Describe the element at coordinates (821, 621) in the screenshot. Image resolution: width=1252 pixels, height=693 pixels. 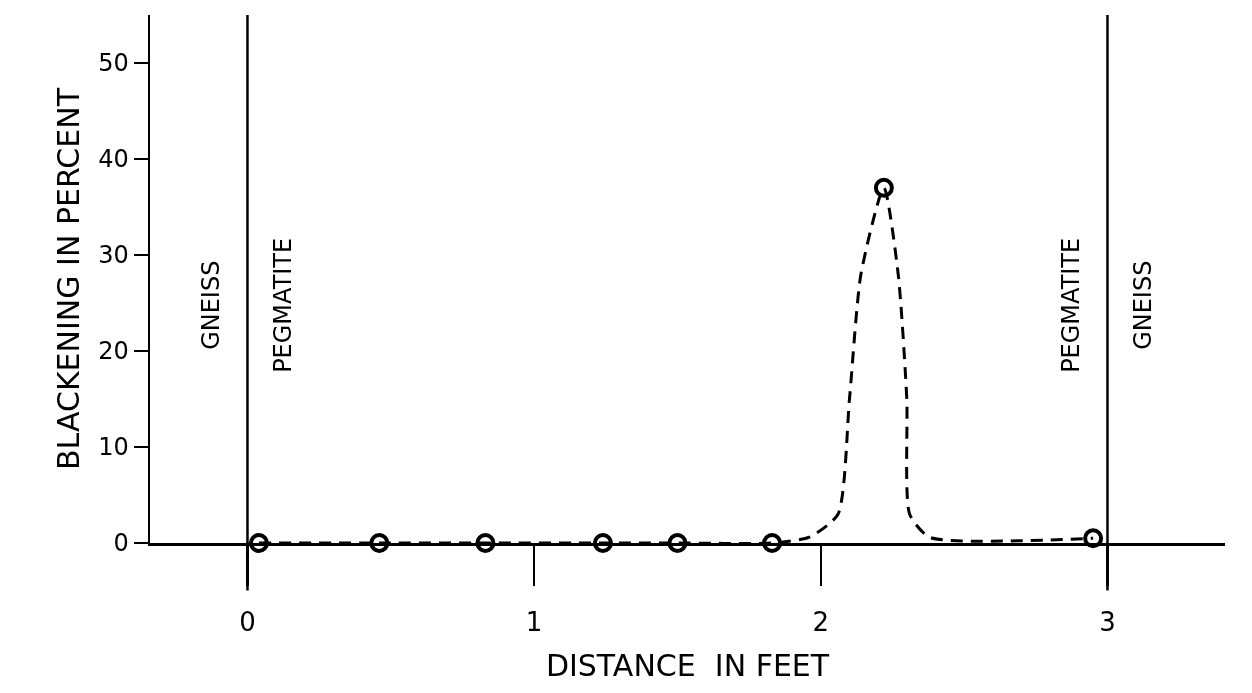
I see `x-tick-label: 2` at that location.